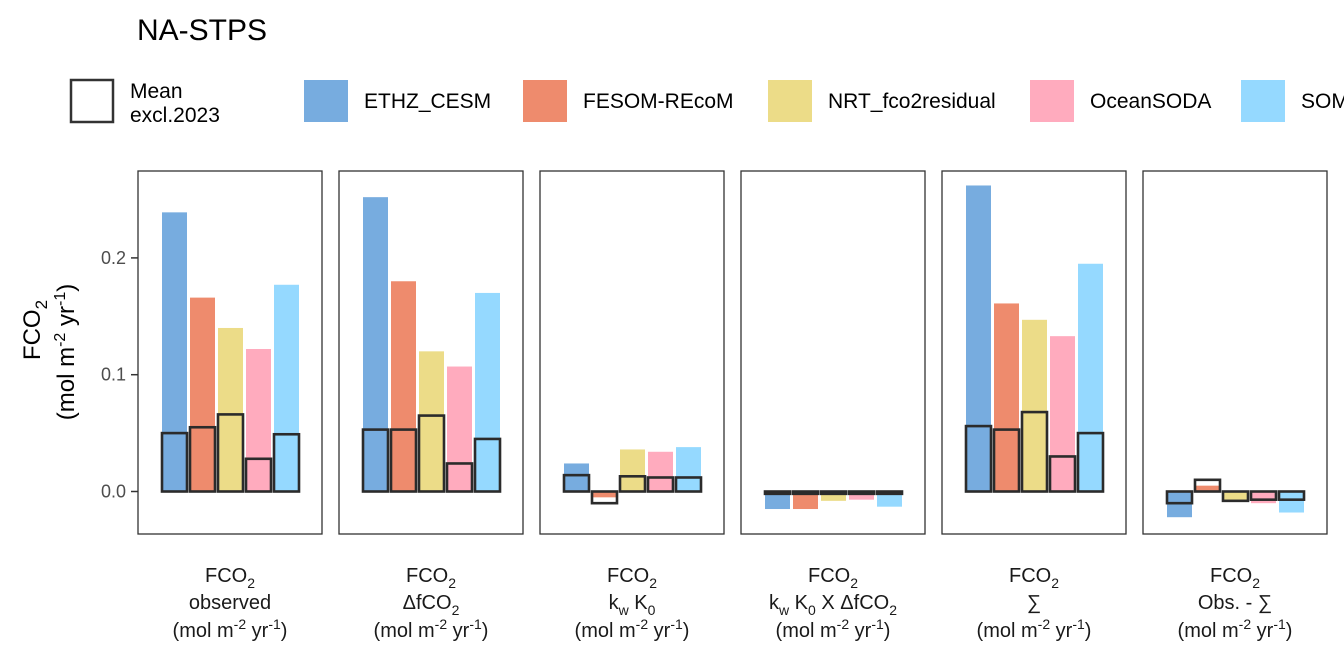 This screenshot has height=672, width=1344. I want to click on panel-label-middle: Obs. - ∑, so click(1235, 603).